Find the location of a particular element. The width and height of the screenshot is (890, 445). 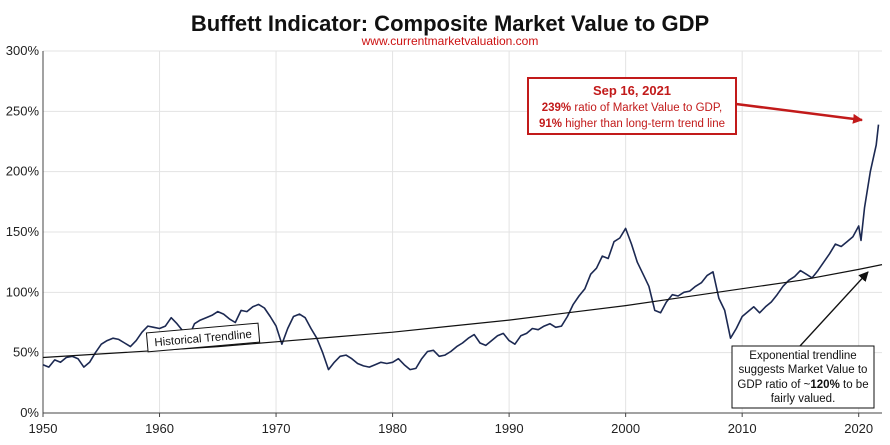

x-tick-label: 1960 is located at coordinates (159, 428).